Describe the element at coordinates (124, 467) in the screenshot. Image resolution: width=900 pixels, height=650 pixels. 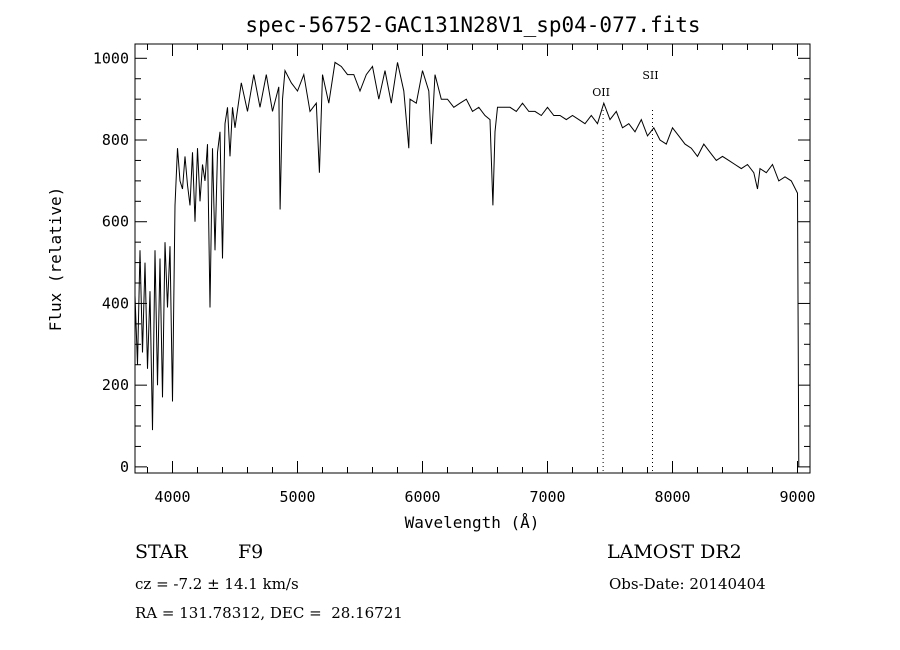
I see `y-tick-label: 0` at that location.